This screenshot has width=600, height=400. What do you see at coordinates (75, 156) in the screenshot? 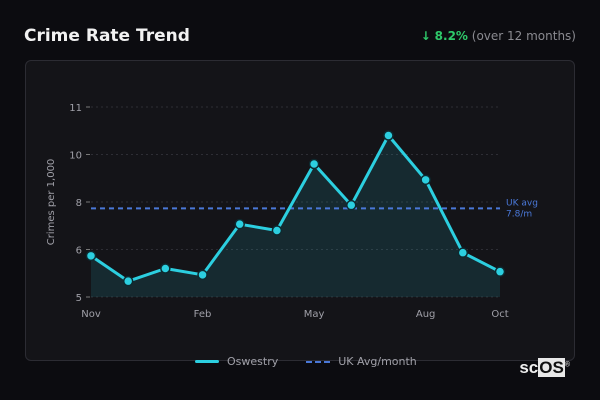
I see `y-tick-label: 10` at bounding box center [75, 156].